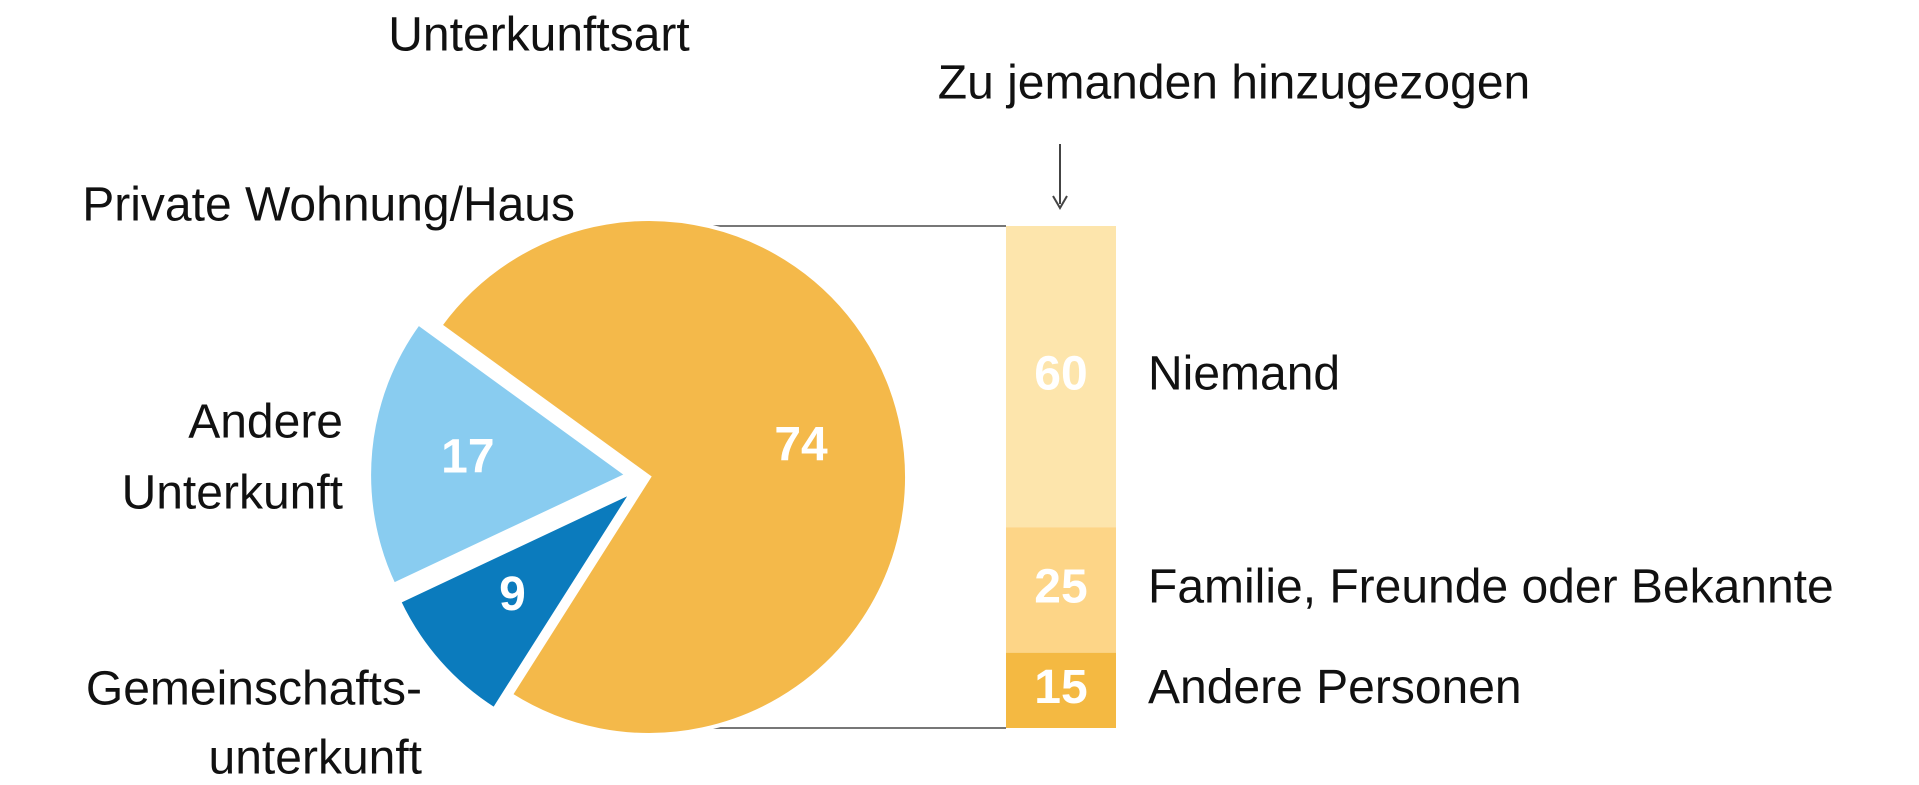 The height and width of the screenshot is (785, 1919). What do you see at coordinates (1335, 687) in the screenshot?
I see `segment-label: Andere Personen` at bounding box center [1335, 687].